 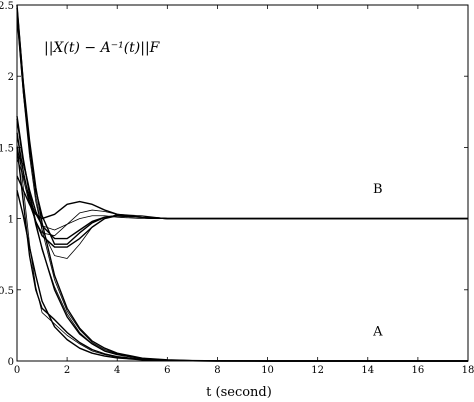 I want to click on x-tick-label: 12, so click(x=317, y=370).